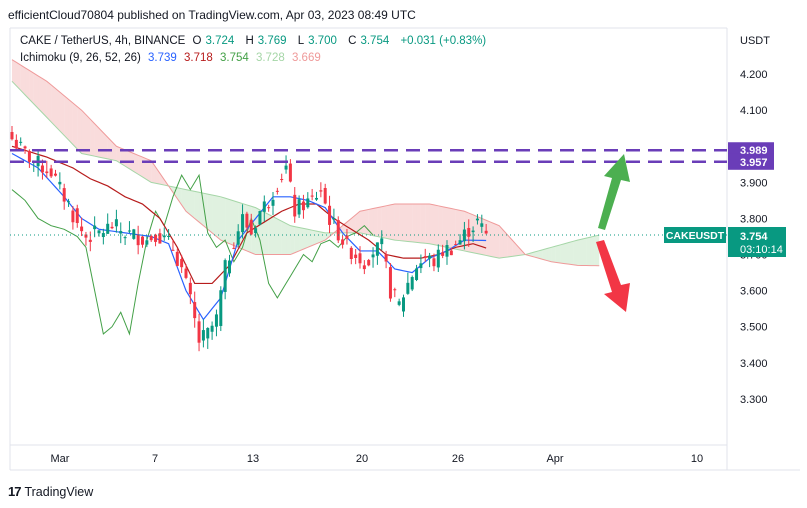  Describe the element at coordinates (266, 41) in the screenshot. I see `high-value: H 3.769` at that location.